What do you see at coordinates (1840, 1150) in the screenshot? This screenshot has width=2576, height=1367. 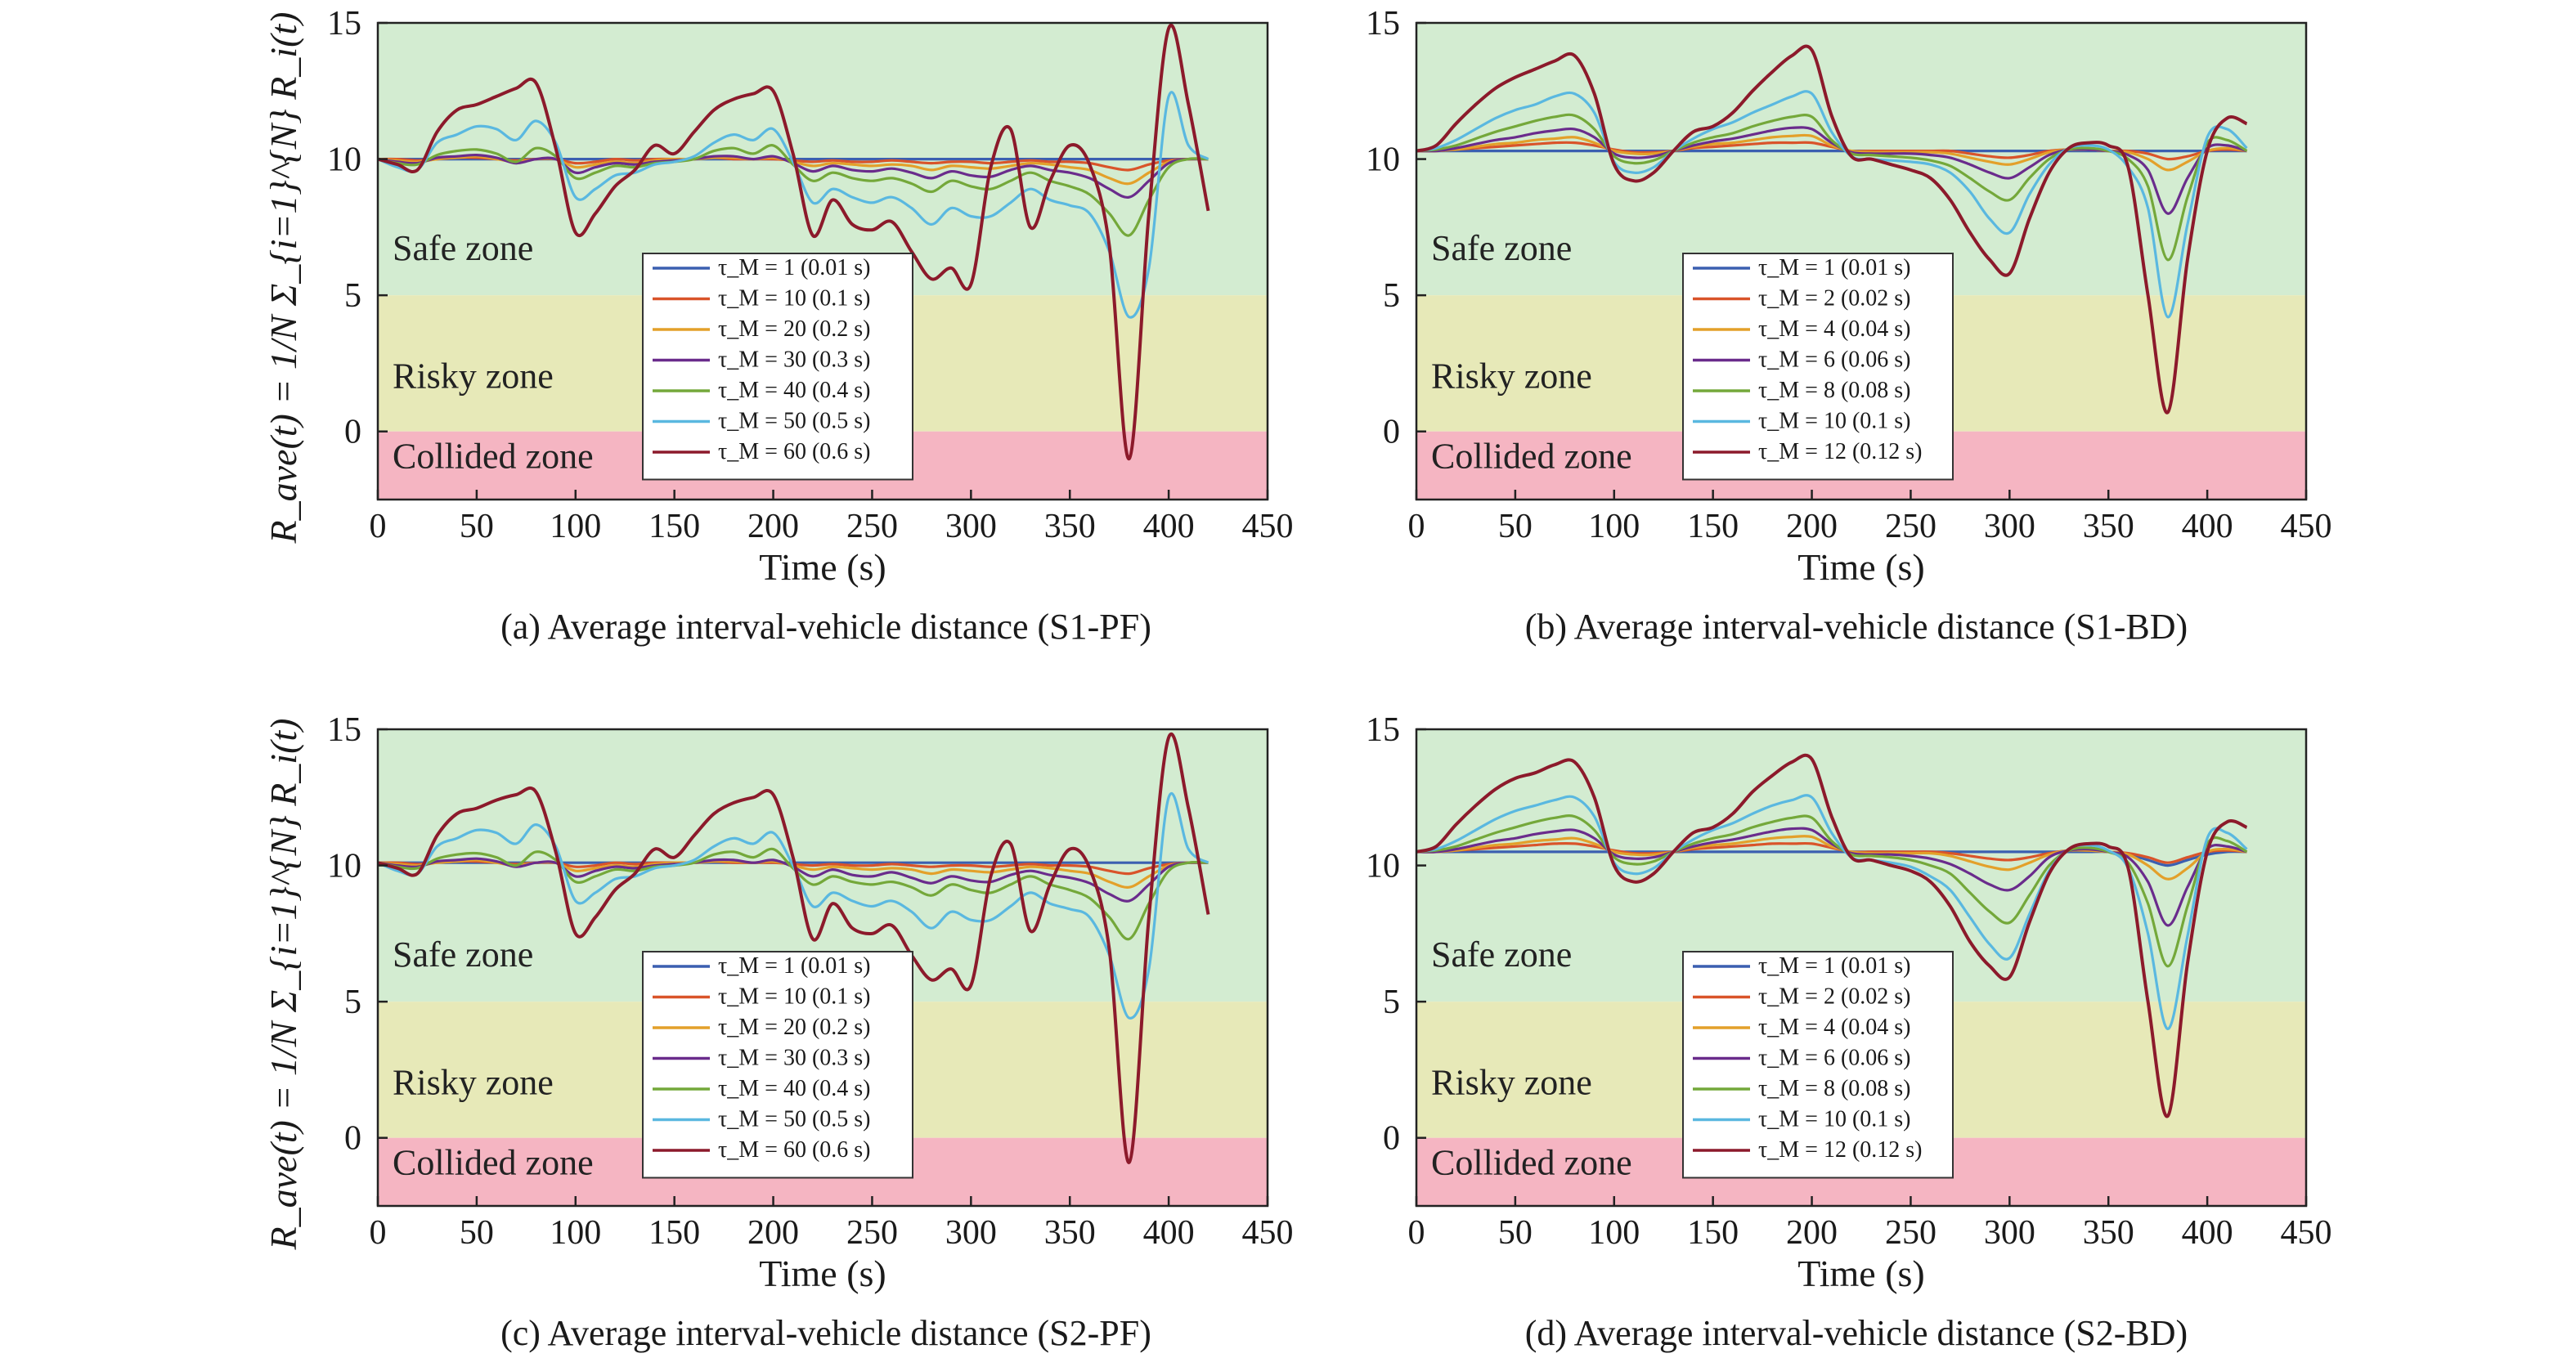 I see `legend-entry: τ_M = 12 (0.12 s)` at bounding box center [1840, 1150].